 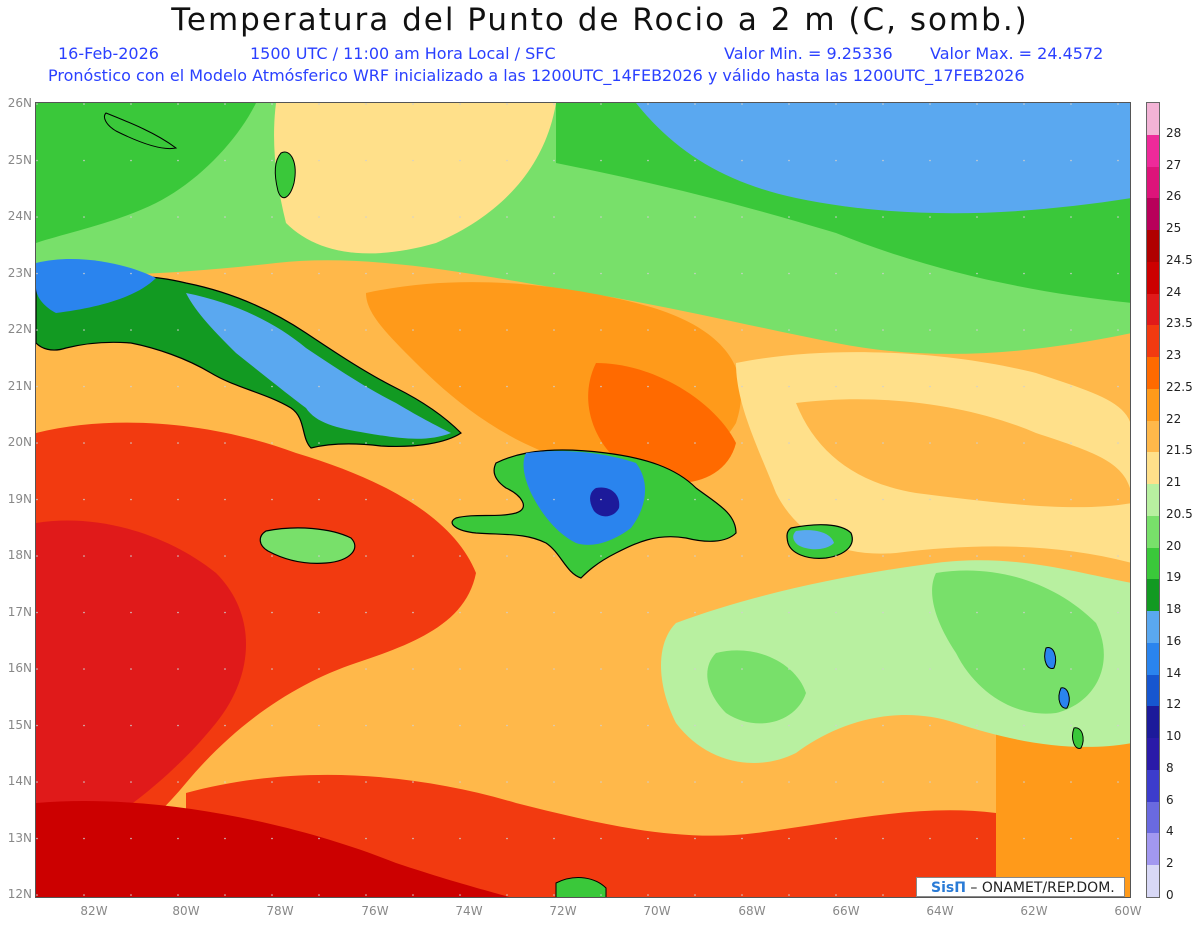 What do you see at coordinates (186, 911) in the screenshot?
I see `x-tick-80w: 80W` at bounding box center [186, 911].